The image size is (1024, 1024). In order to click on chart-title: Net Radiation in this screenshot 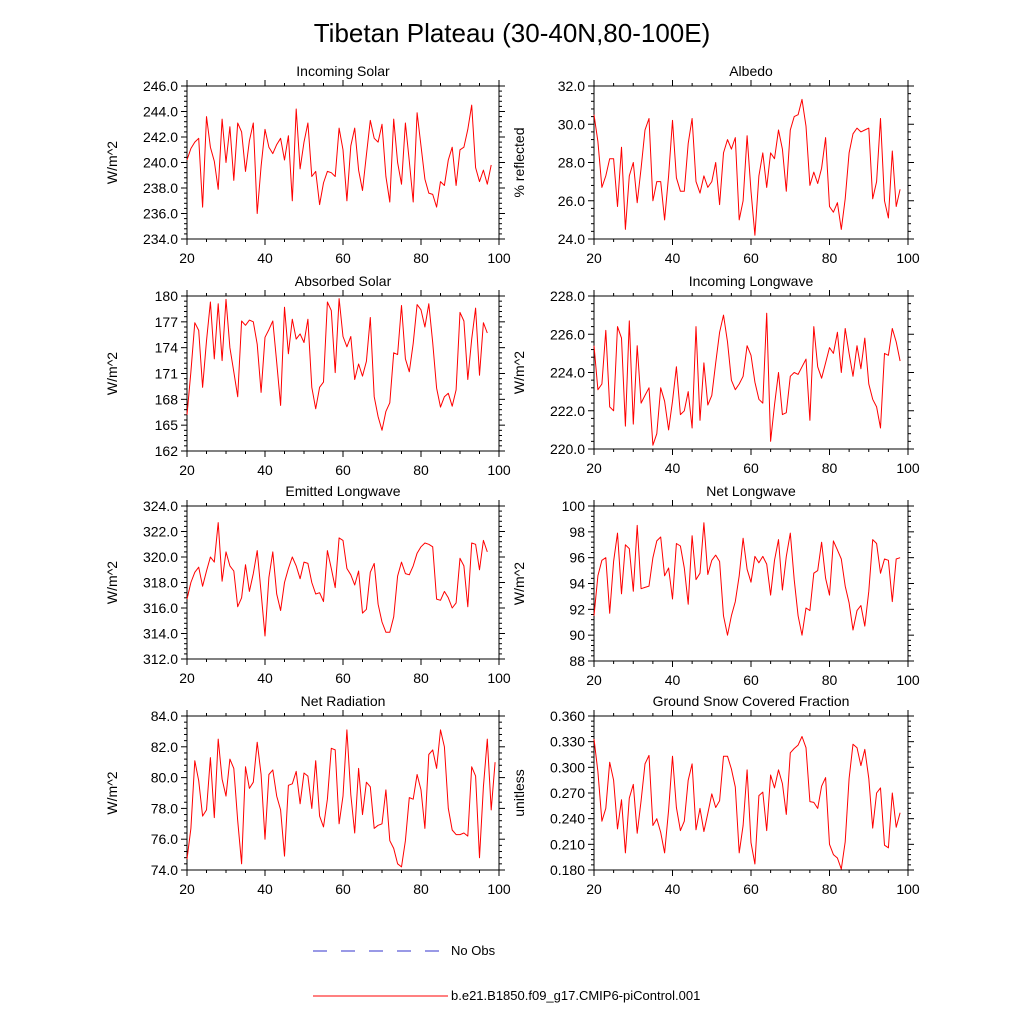, I will do `click(343, 701)`.